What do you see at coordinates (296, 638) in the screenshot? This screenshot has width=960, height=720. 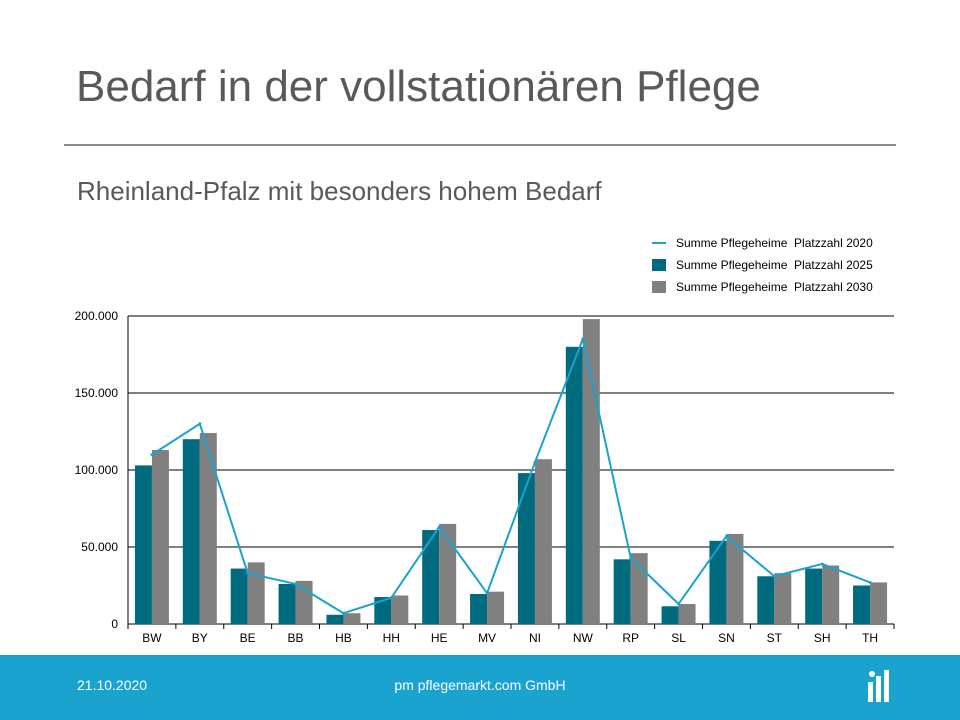 I see `x-tick-label: BB` at bounding box center [296, 638].